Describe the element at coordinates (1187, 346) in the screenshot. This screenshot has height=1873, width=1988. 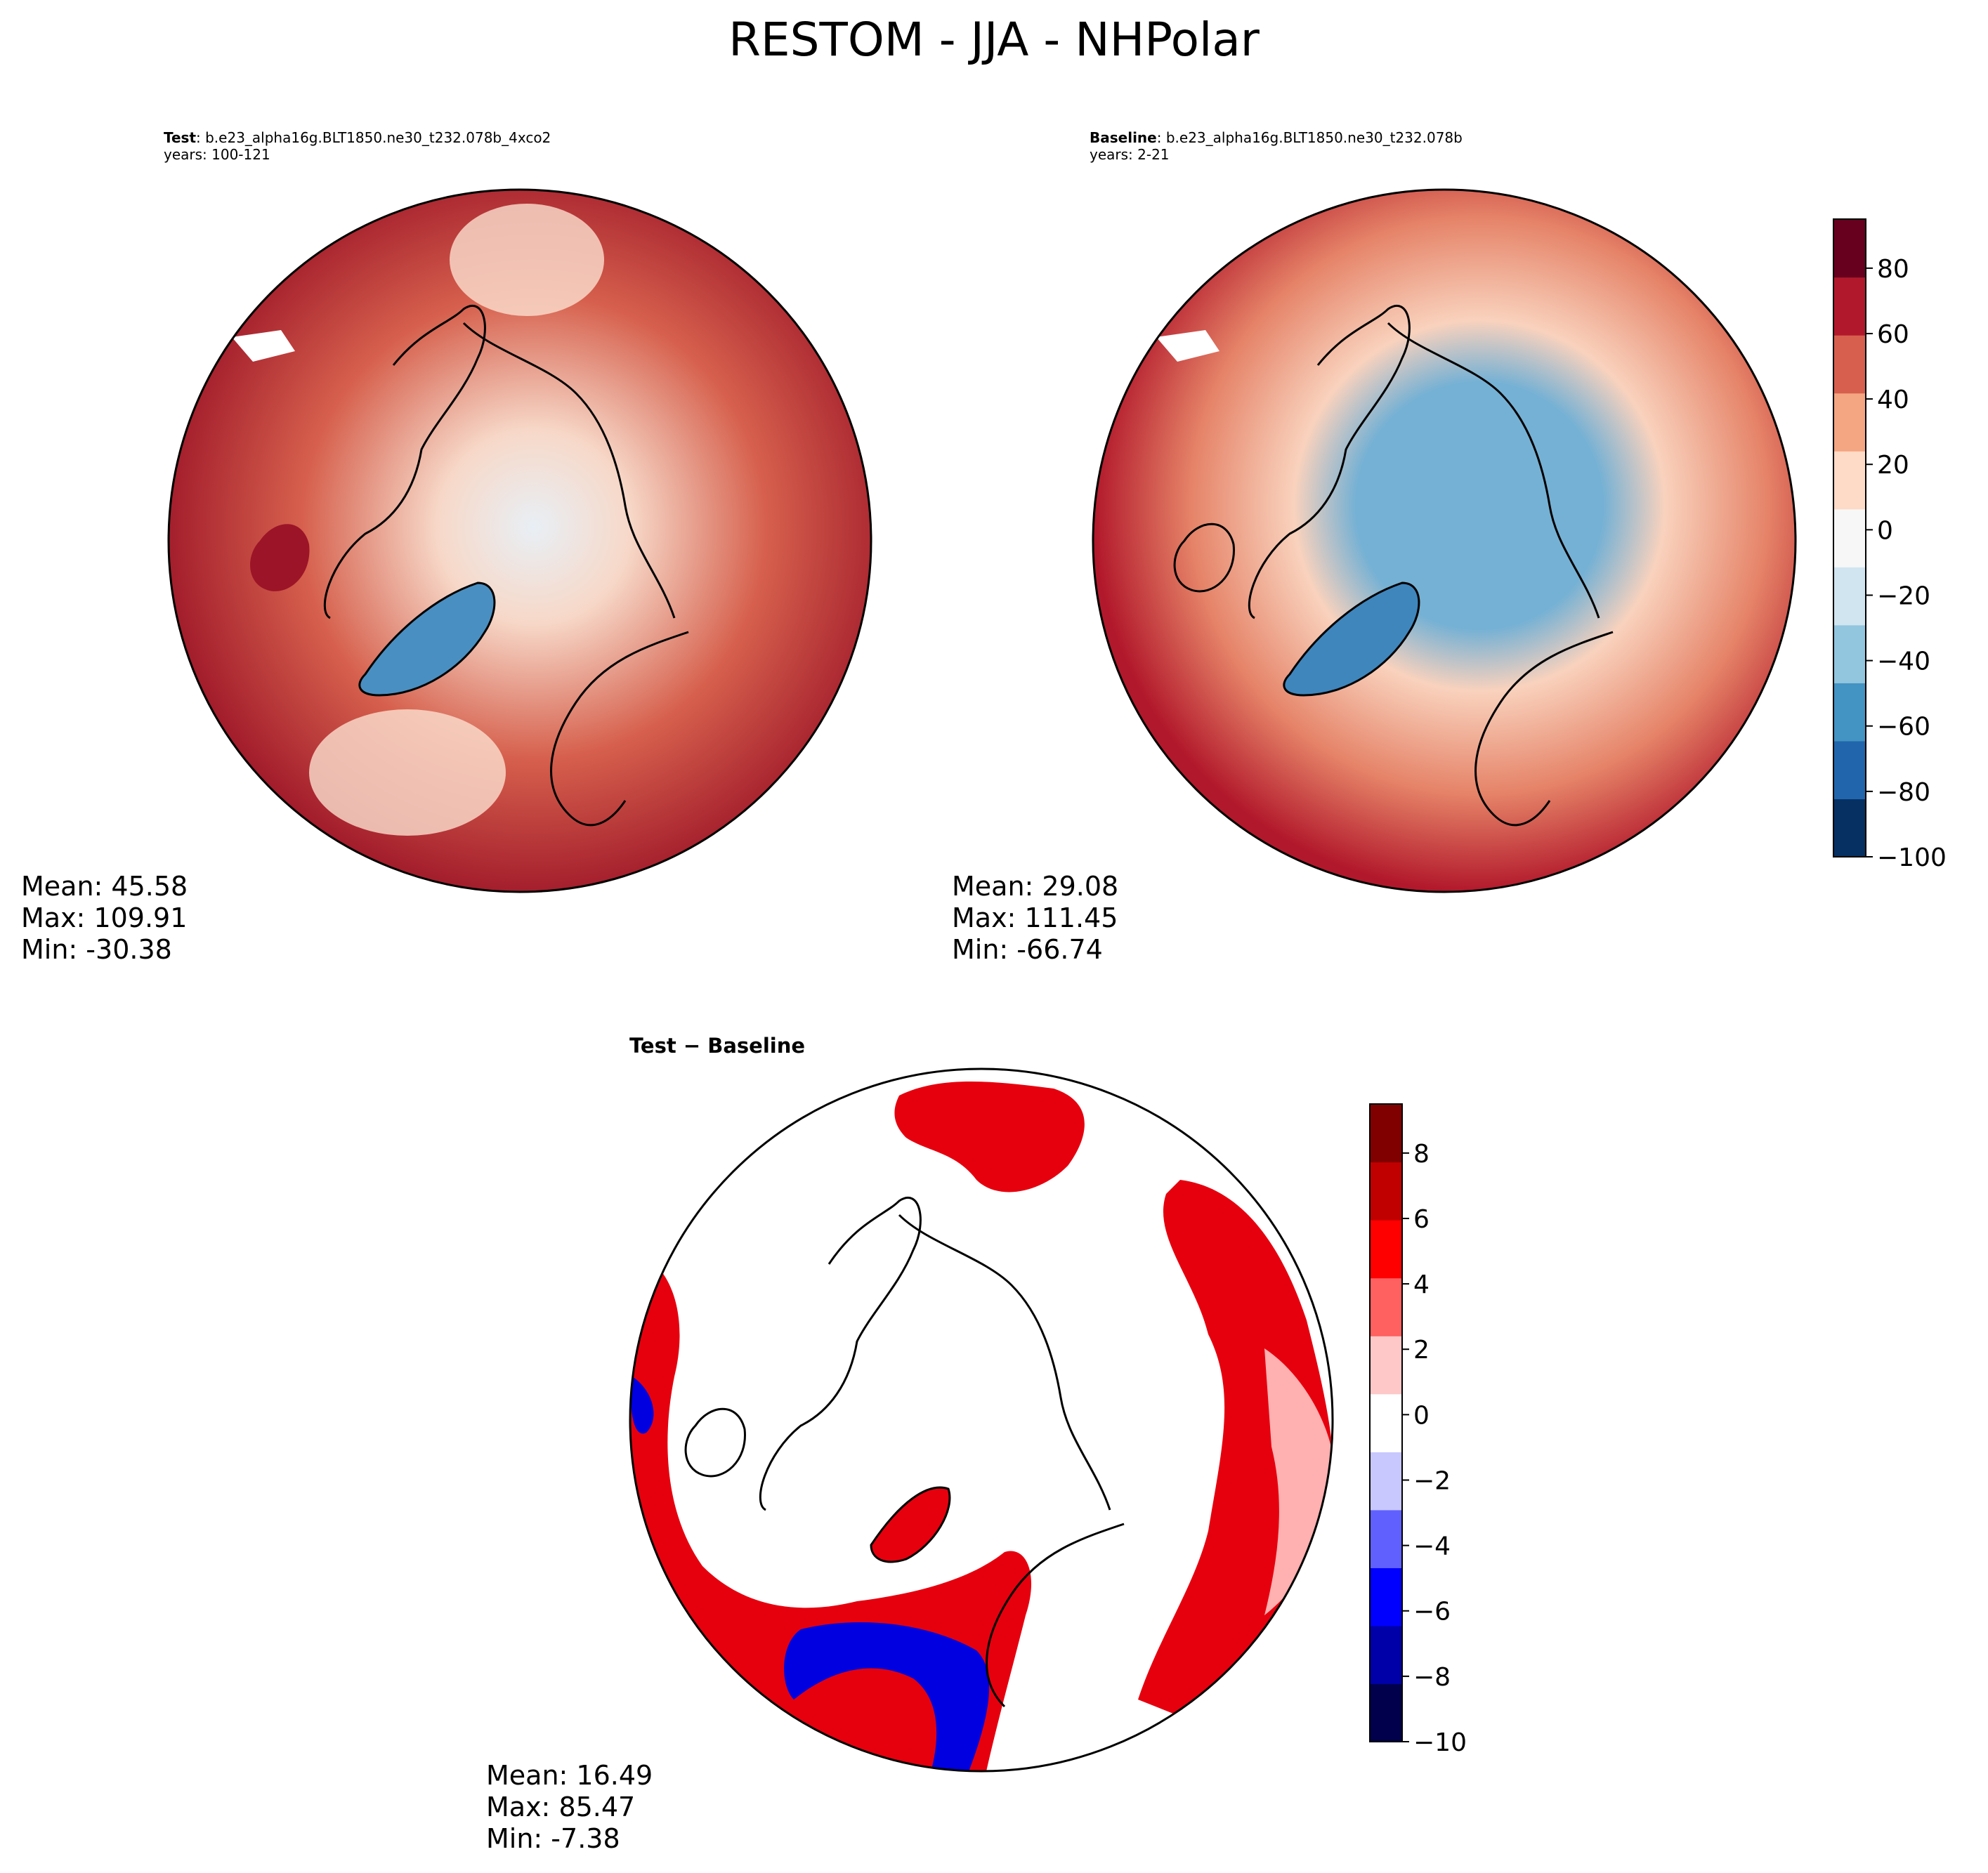
I see `baseline-missing-patch` at that location.